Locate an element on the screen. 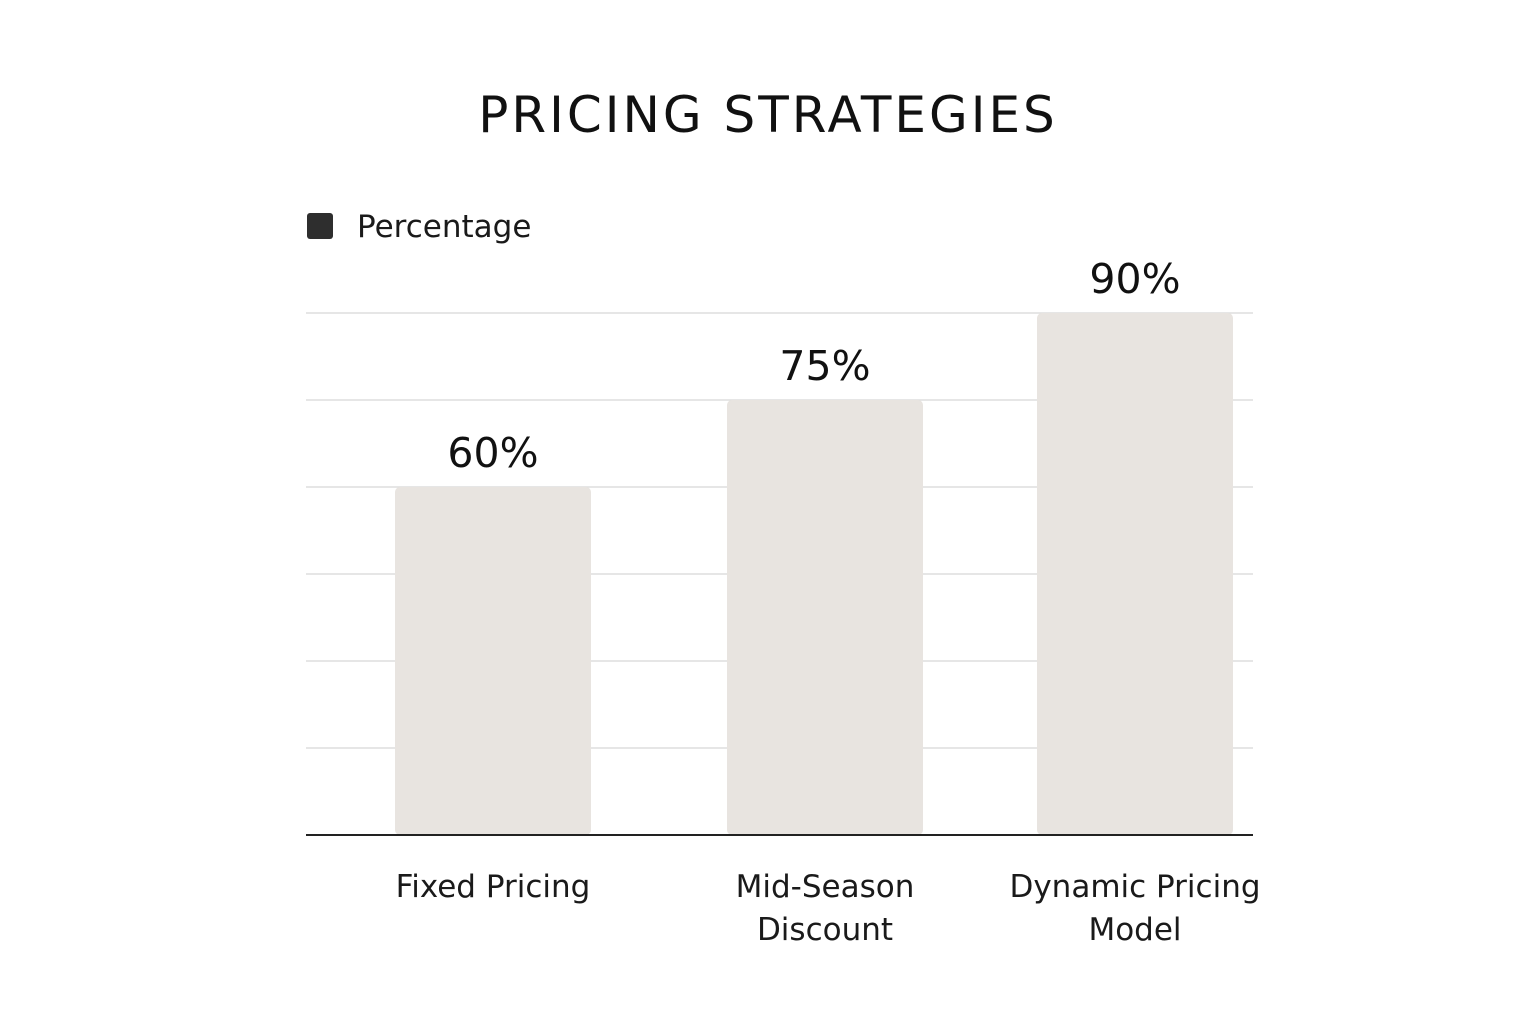  value-labels: 60% 75% 90% is located at coordinates (813, 366).